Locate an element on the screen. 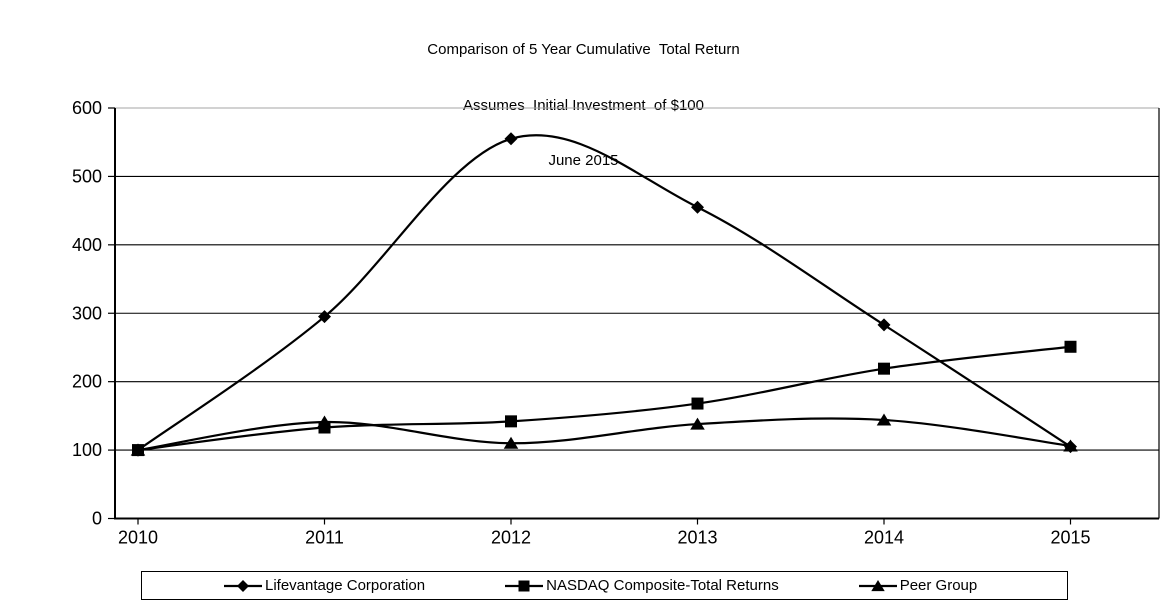  svg-text: 400 is located at coordinates (87, 245).